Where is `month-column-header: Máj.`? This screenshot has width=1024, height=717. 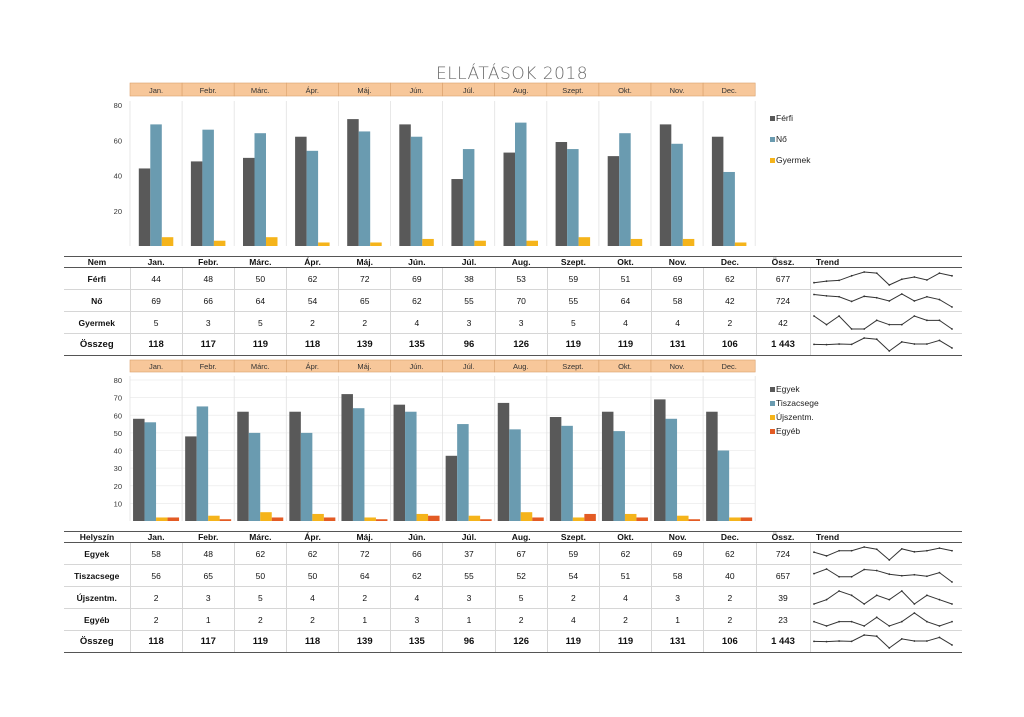 month-column-header: Máj. is located at coordinates (364, 262).